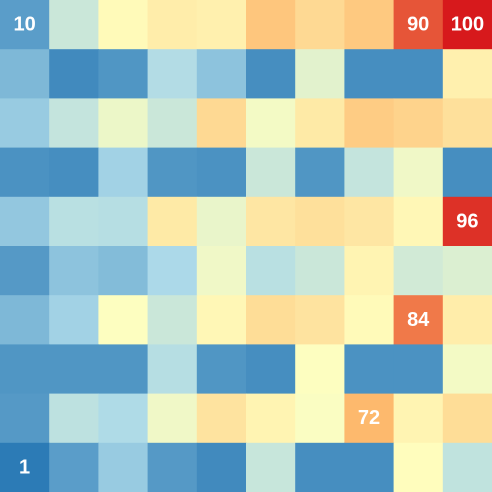 The image size is (492, 492). Describe the element at coordinates (123, 123) in the screenshot. I see `heatmap-cell-r2-c2` at that location.